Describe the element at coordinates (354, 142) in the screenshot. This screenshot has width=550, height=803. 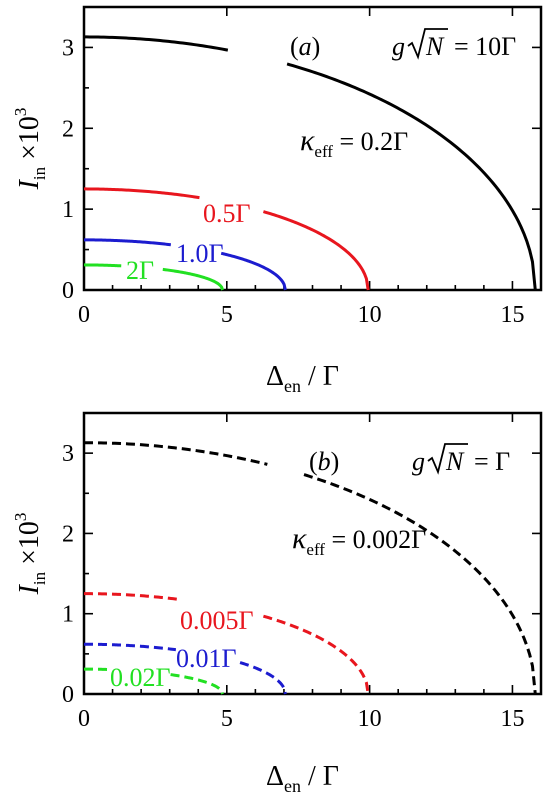
I see `series-label-1: κeff = 0.2Γ` at that location.